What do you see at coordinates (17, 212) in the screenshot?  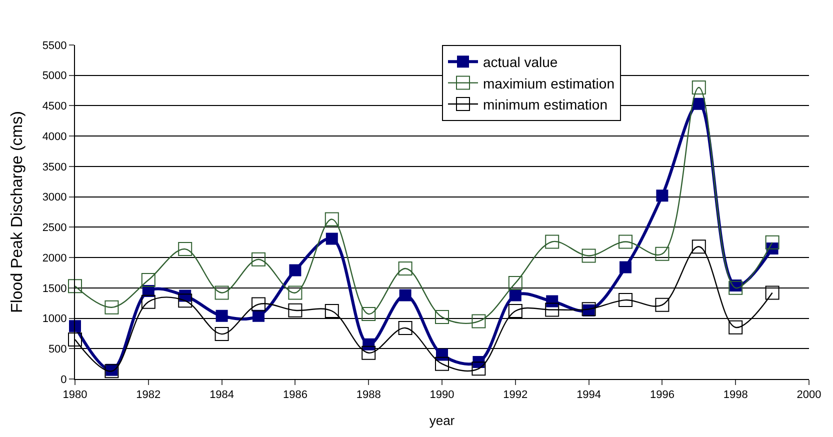 I see `y-axis-title: Flood Peak Discharge (cms)` at bounding box center [17, 212].